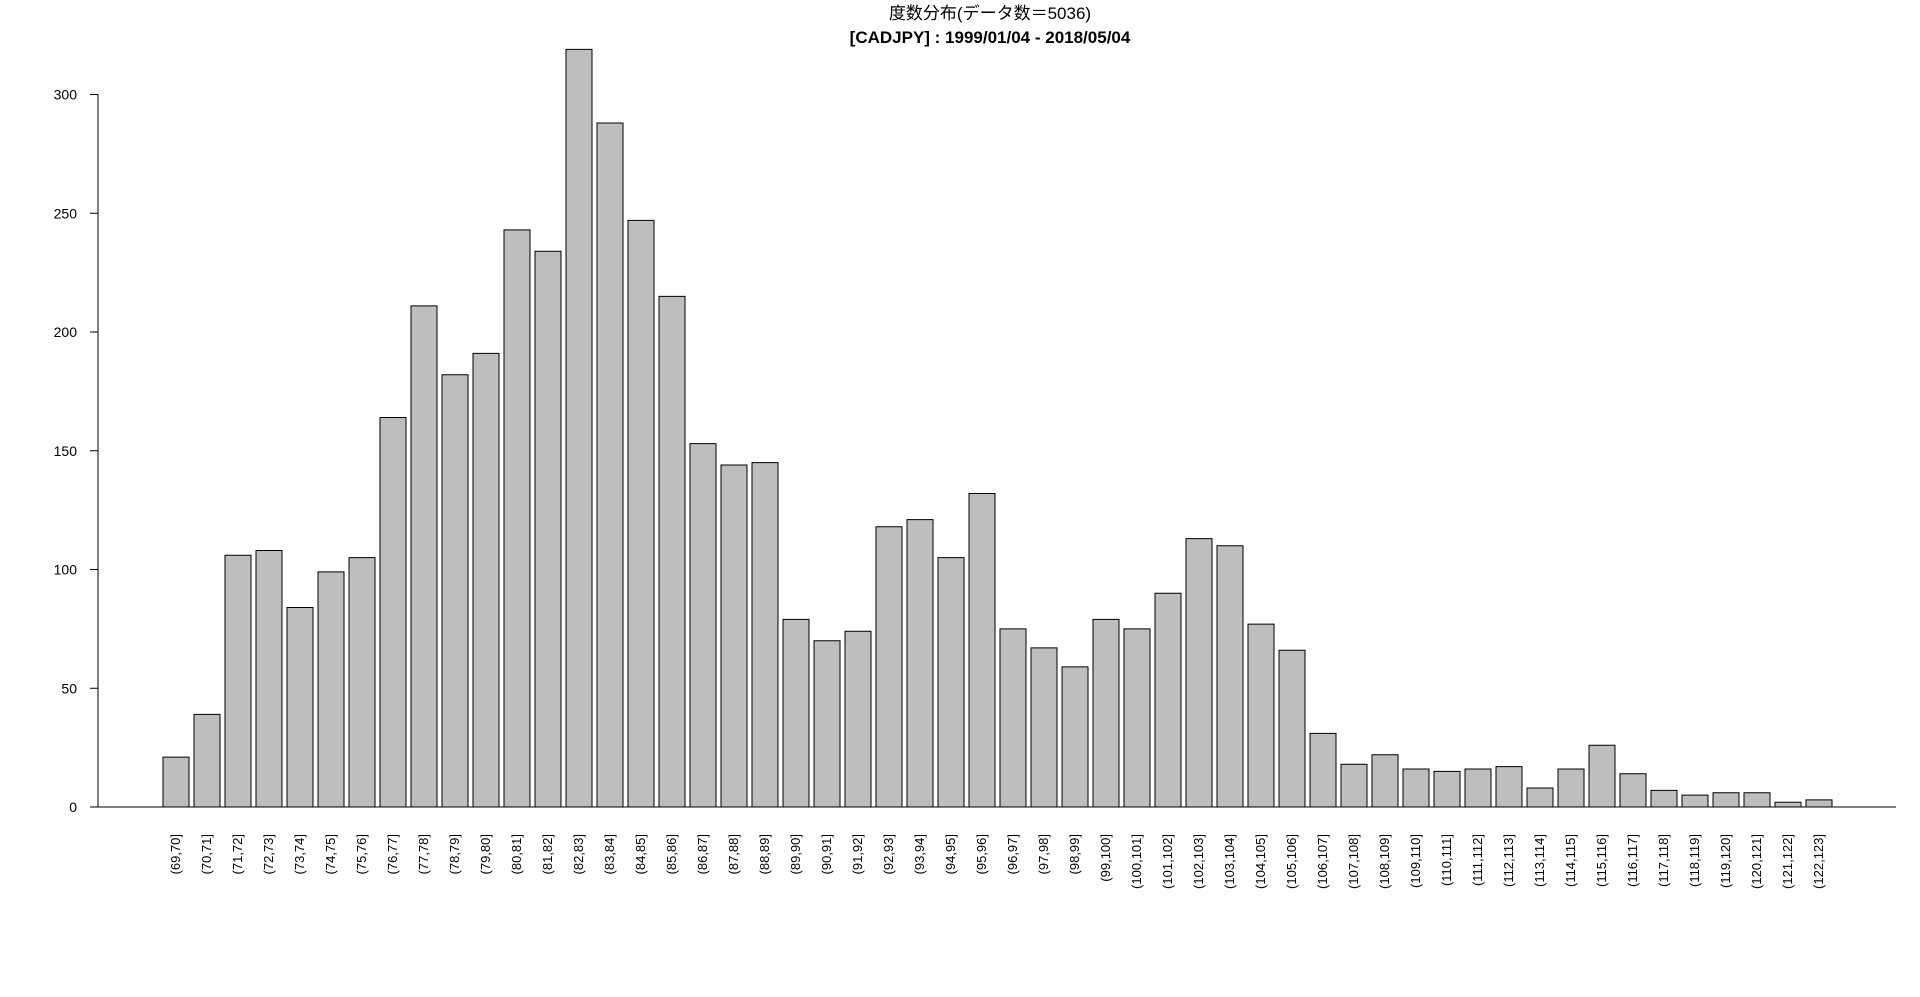 The height and width of the screenshot is (997, 1920). I want to click on x-tick-label: (110,111], so click(1446, 860).